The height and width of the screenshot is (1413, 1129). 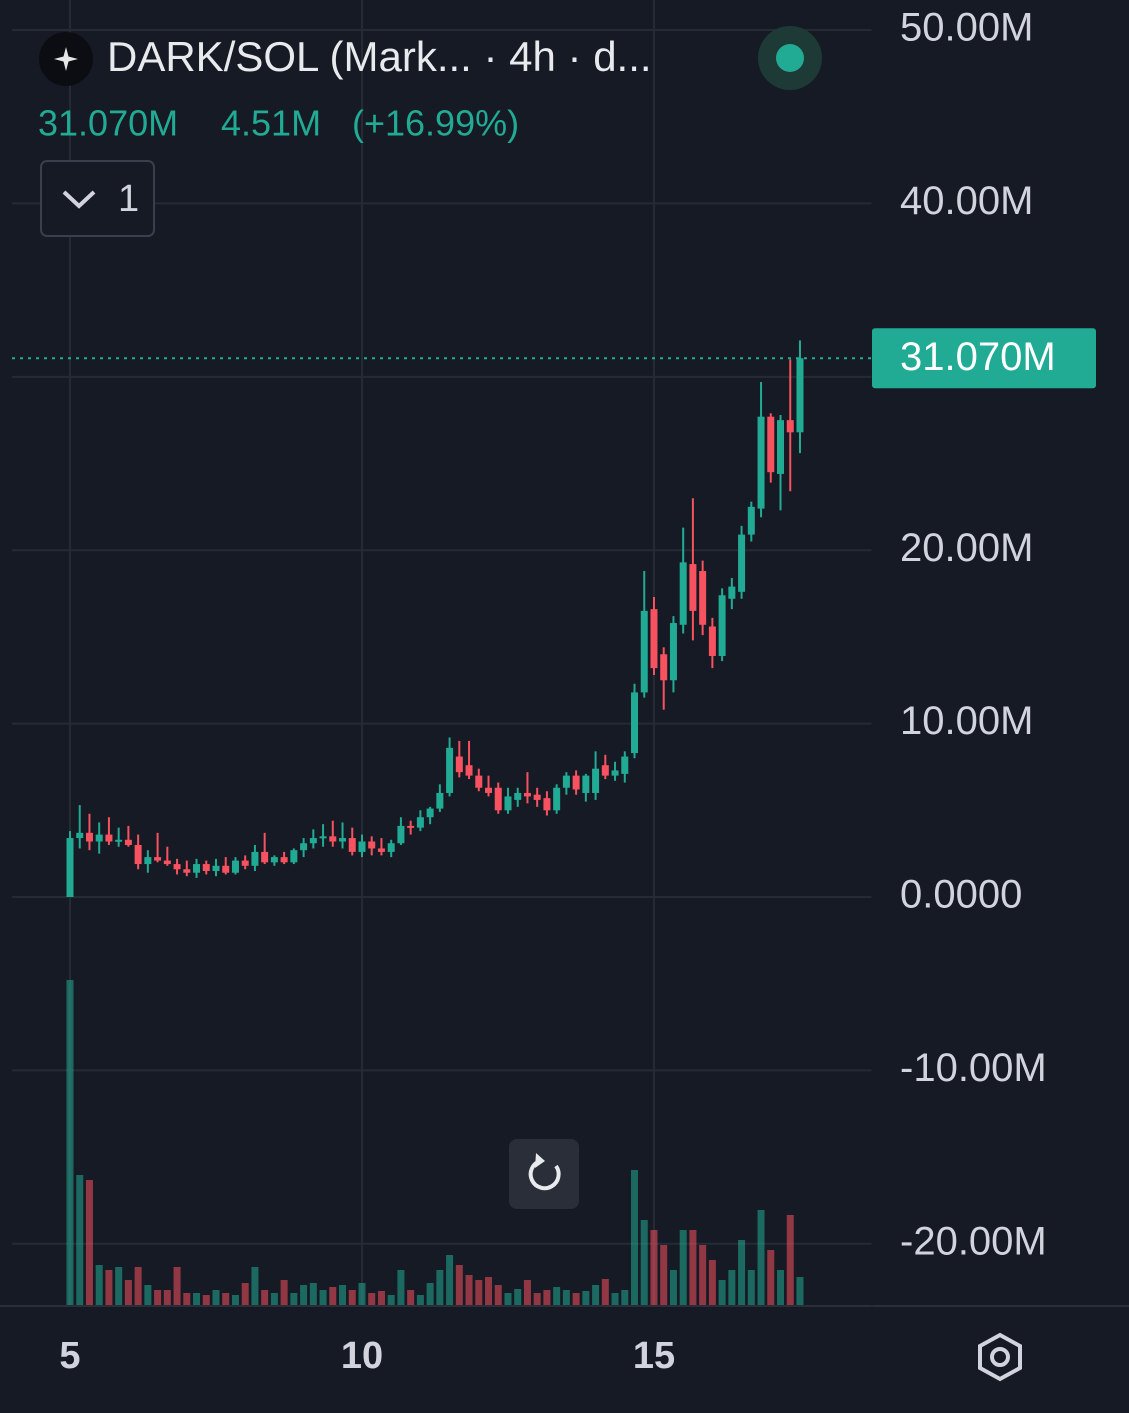 What do you see at coordinates (978, 357) in the screenshot?
I see `last-price-label: 31.070M` at bounding box center [978, 357].